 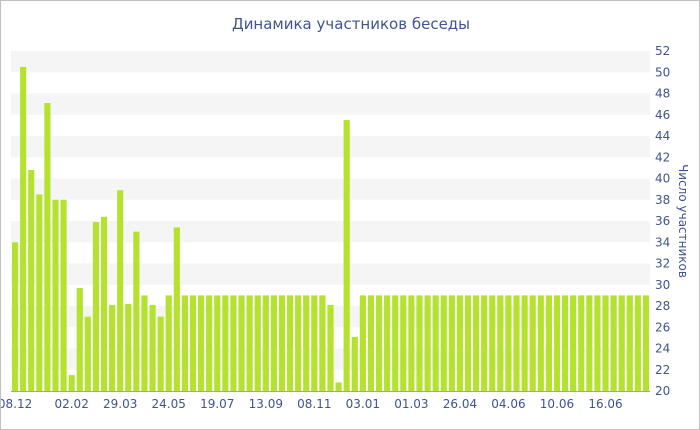 What do you see at coordinates (217, 404) in the screenshot?
I see `x-tick-label: 19.07` at bounding box center [217, 404].